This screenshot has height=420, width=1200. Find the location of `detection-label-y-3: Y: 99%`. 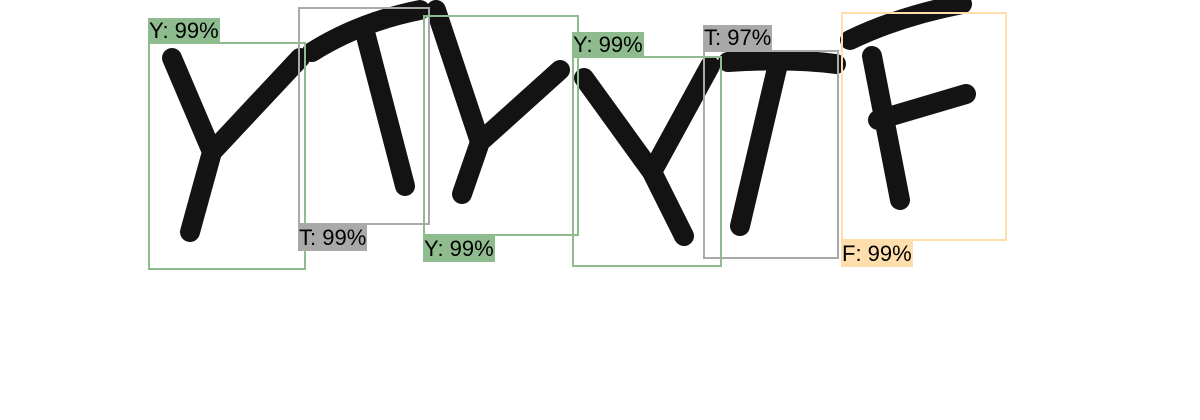

detection-label-y-3: Y: 99% is located at coordinates (608, 45).